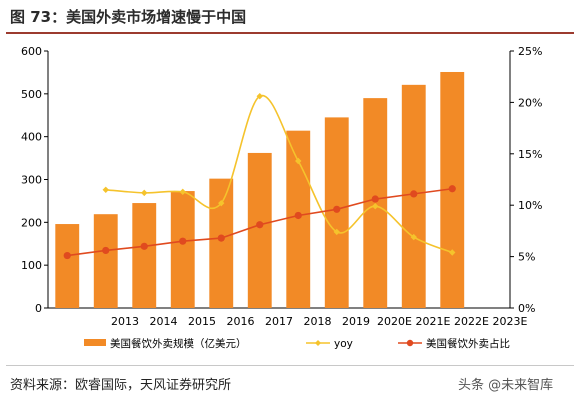 This screenshot has width=583, height=405. Describe the element at coordinates (202, 321) in the screenshot. I see `x-tick-label: 2015` at that location.